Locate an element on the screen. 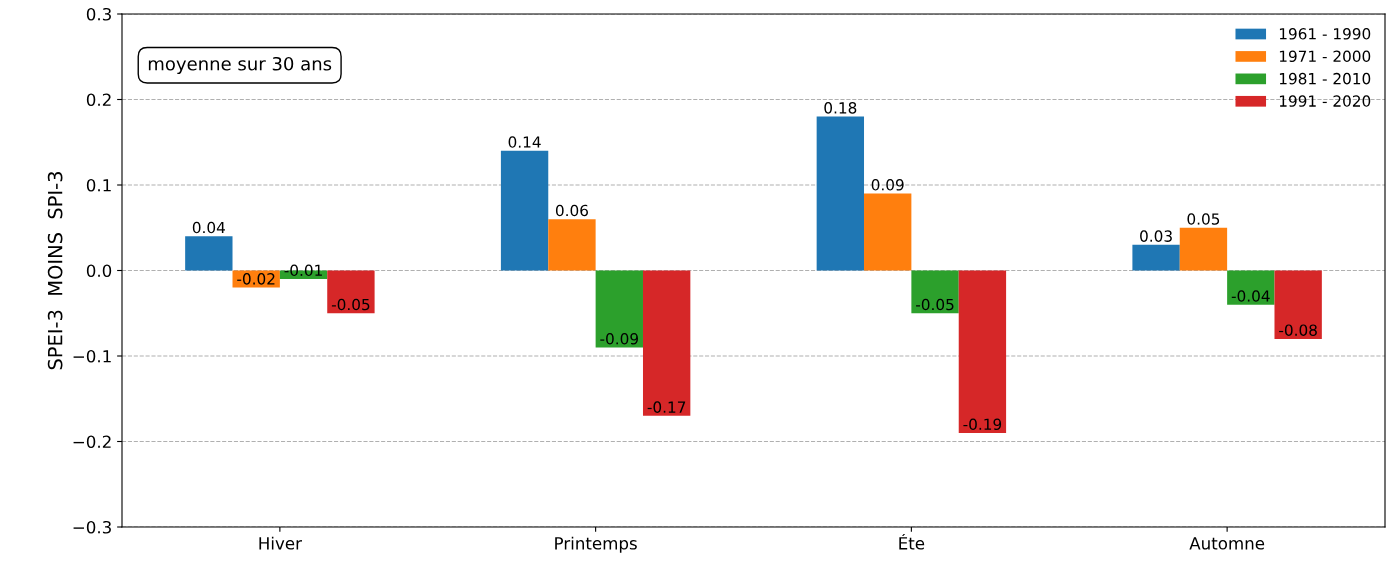 This screenshot has height=562, width=1387. legend-label: 1981 - 2010 is located at coordinates (1325, 78).